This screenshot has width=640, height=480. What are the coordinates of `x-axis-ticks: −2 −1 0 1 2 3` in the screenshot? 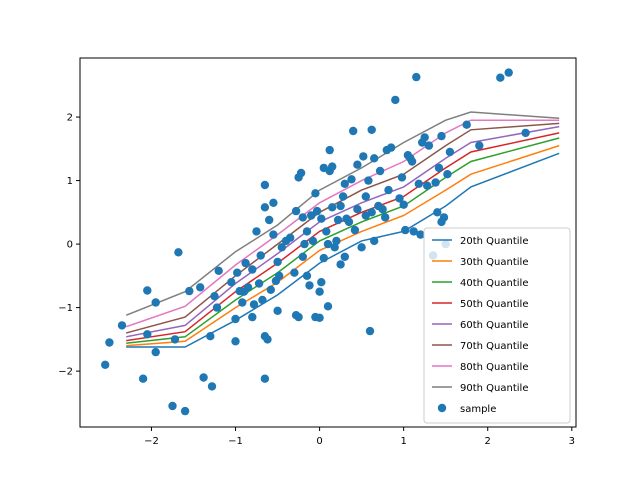 It's located at (359, 437).